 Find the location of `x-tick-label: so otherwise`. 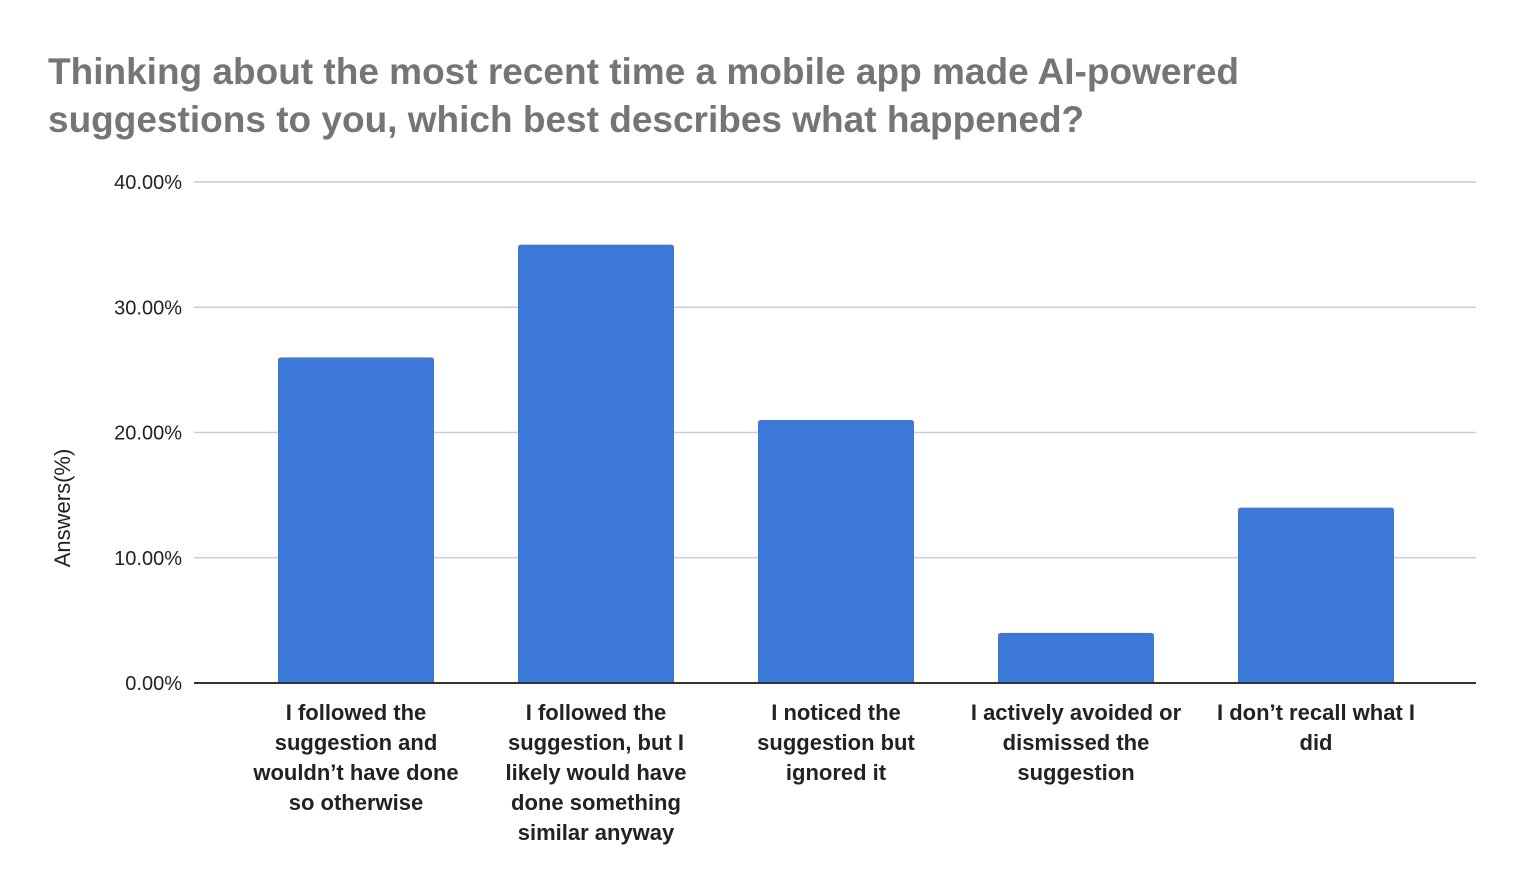

x-tick-label: so otherwise is located at coordinates (356, 802).